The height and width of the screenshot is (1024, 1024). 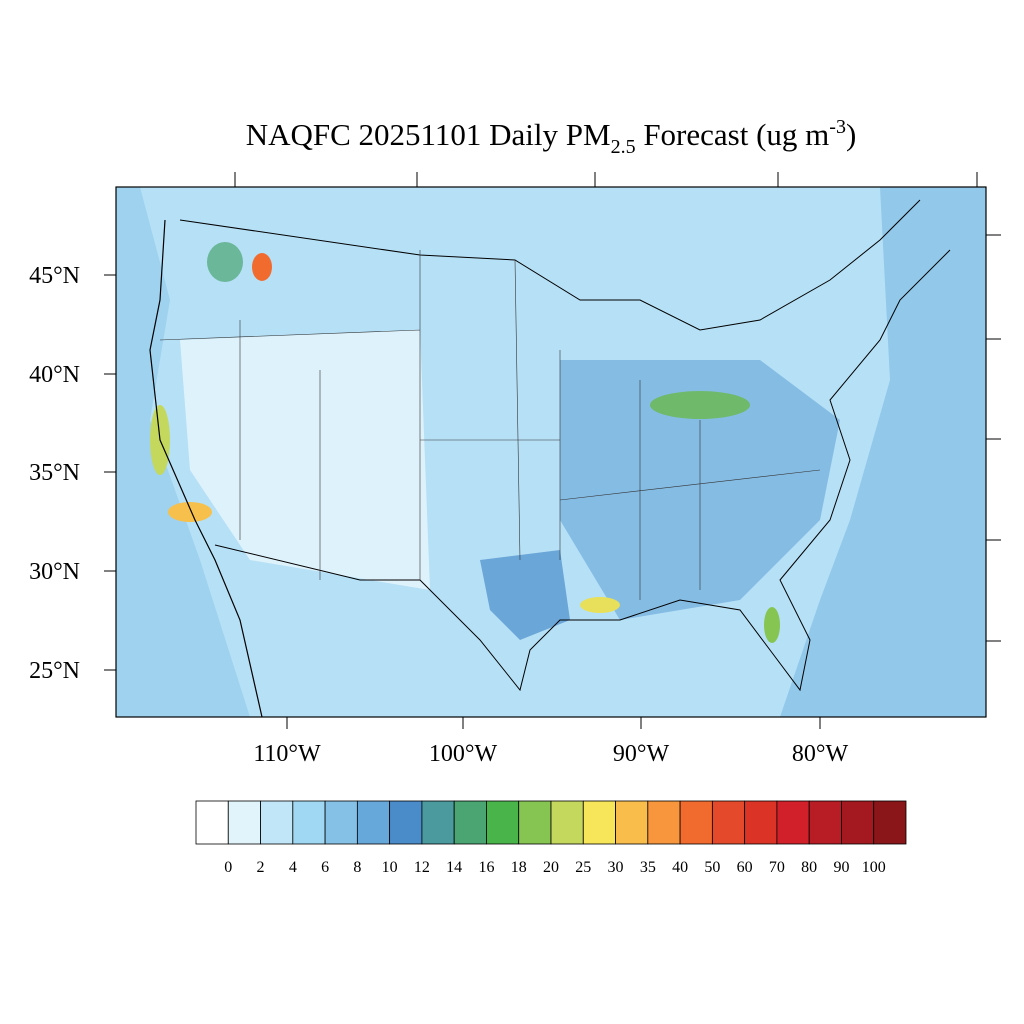 What do you see at coordinates (454, 867) in the screenshot?
I see `colorbar-label: 14` at bounding box center [454, 867].